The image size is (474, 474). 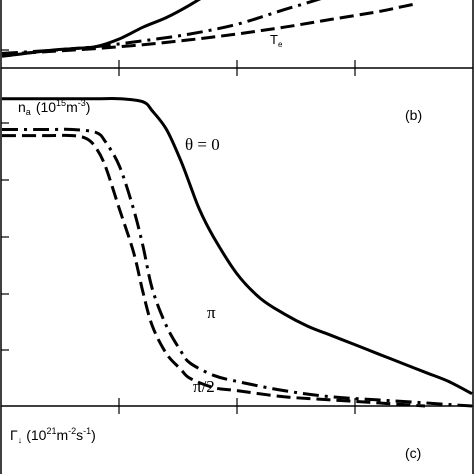 What do you see at coordinates (46, 107) in the screenshot?
I see `ylabel-b-units: (10` at bounding box center [46, 107].